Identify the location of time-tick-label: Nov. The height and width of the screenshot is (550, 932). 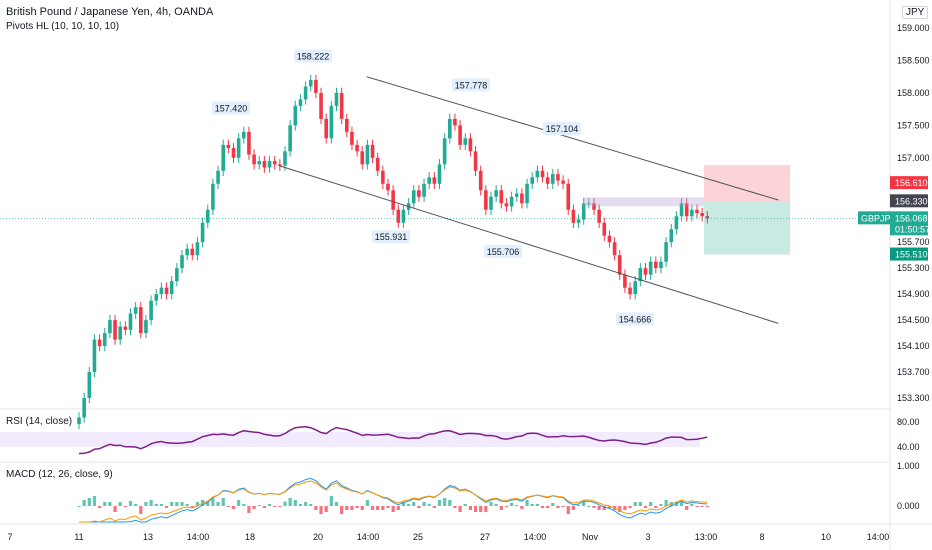
(590, 537).